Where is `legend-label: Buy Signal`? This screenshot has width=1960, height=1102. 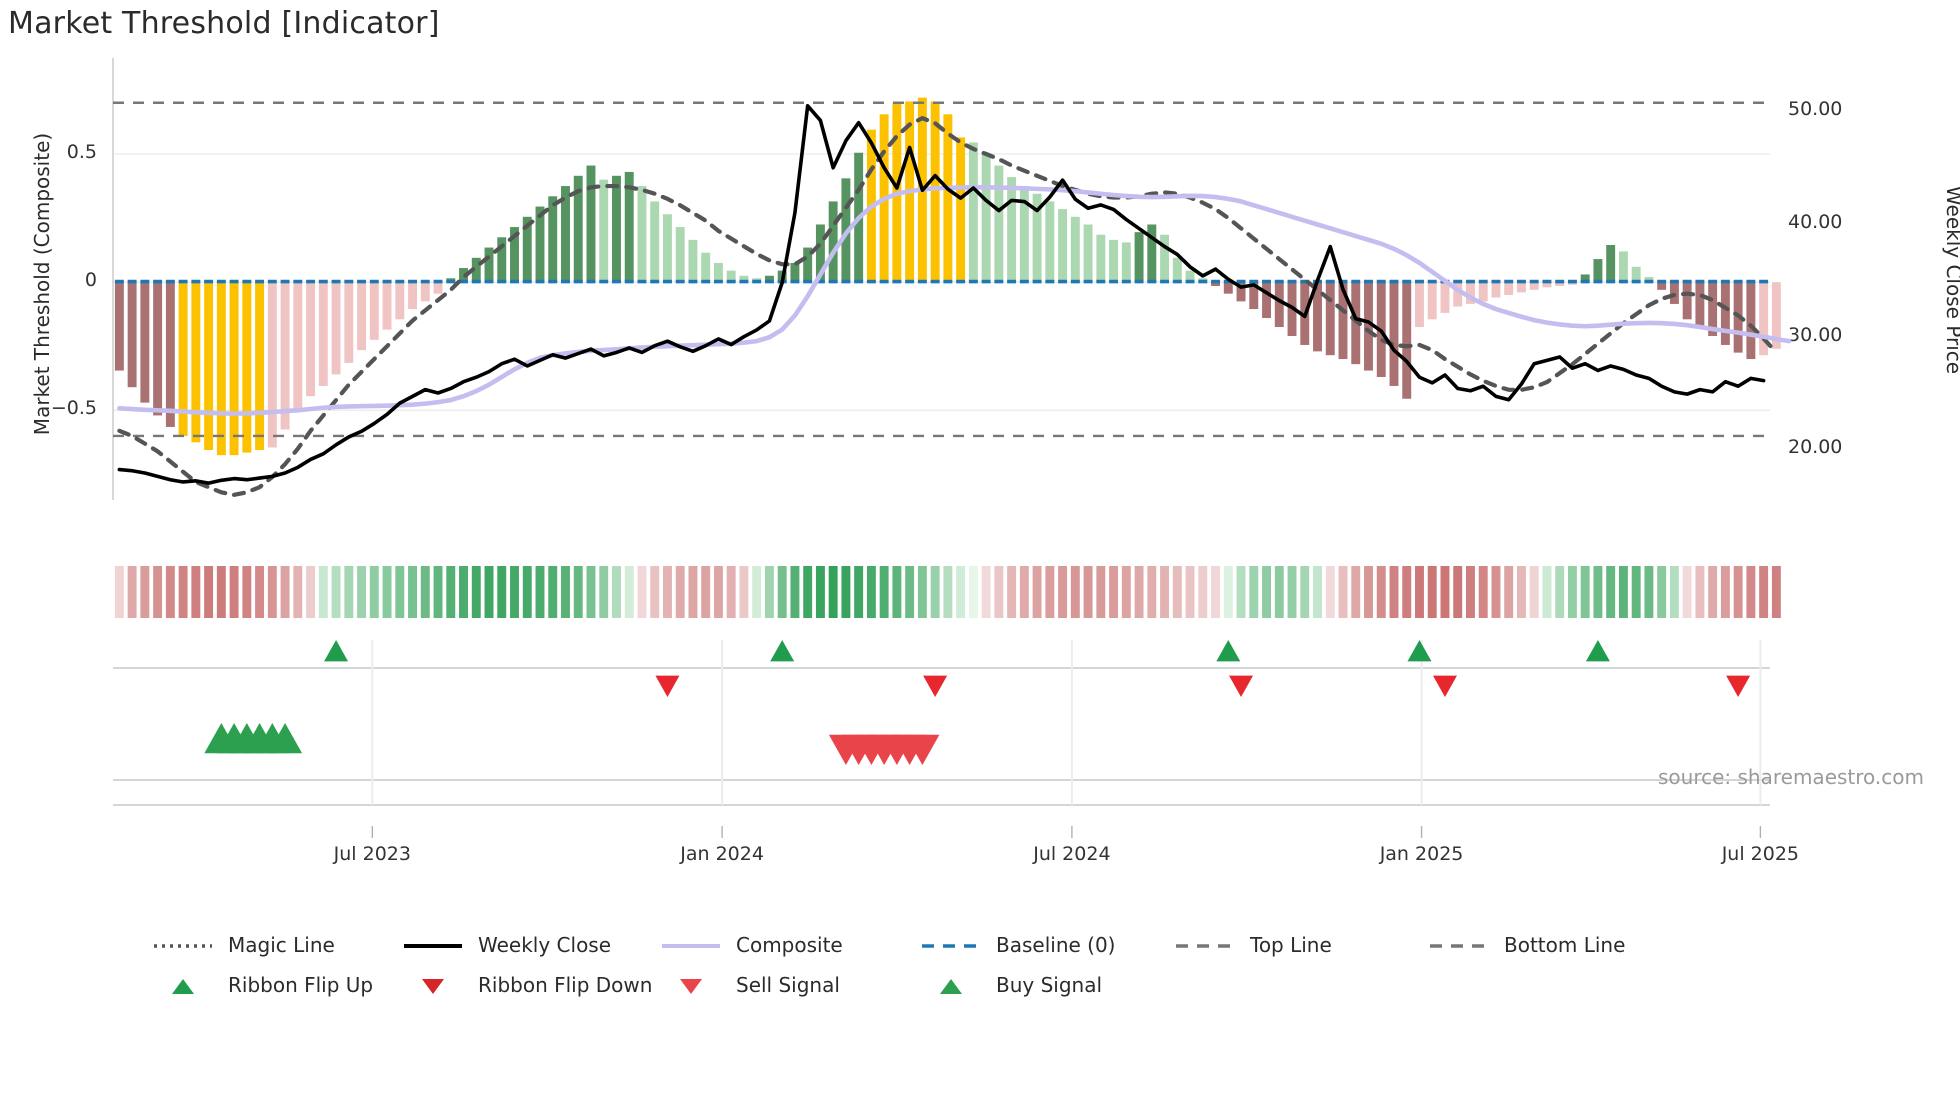
legend-label: Buy Signal is located at coordinates (1049, 985).